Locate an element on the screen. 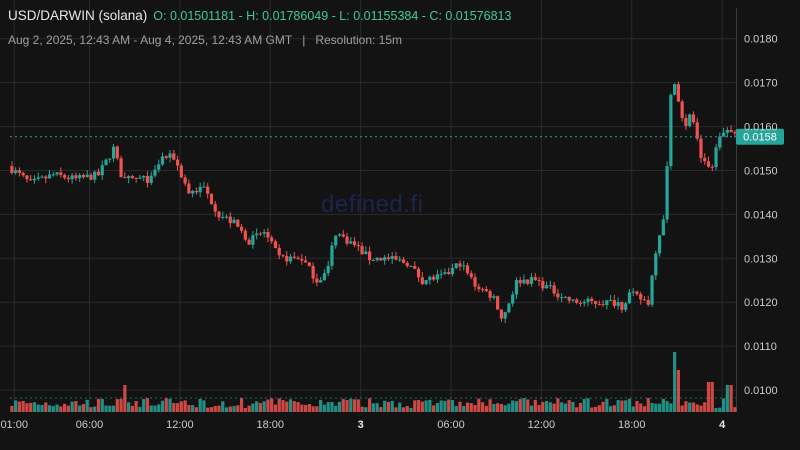 The image size is (800, 450). x-tick-label: 06:00 is located at coordinates (90, 425).